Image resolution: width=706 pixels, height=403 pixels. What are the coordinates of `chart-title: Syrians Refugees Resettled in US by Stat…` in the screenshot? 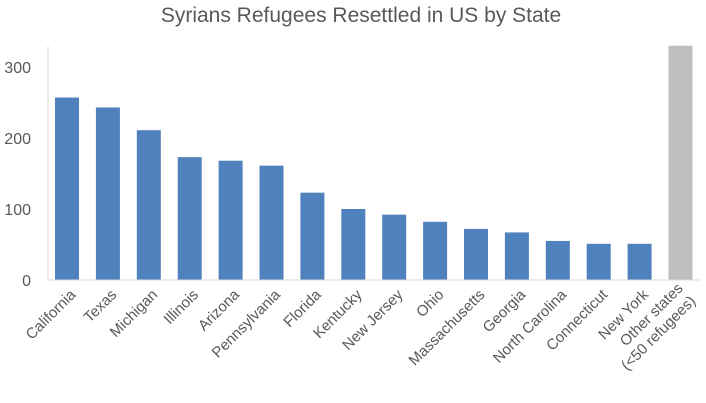 It's located at (361, 15).